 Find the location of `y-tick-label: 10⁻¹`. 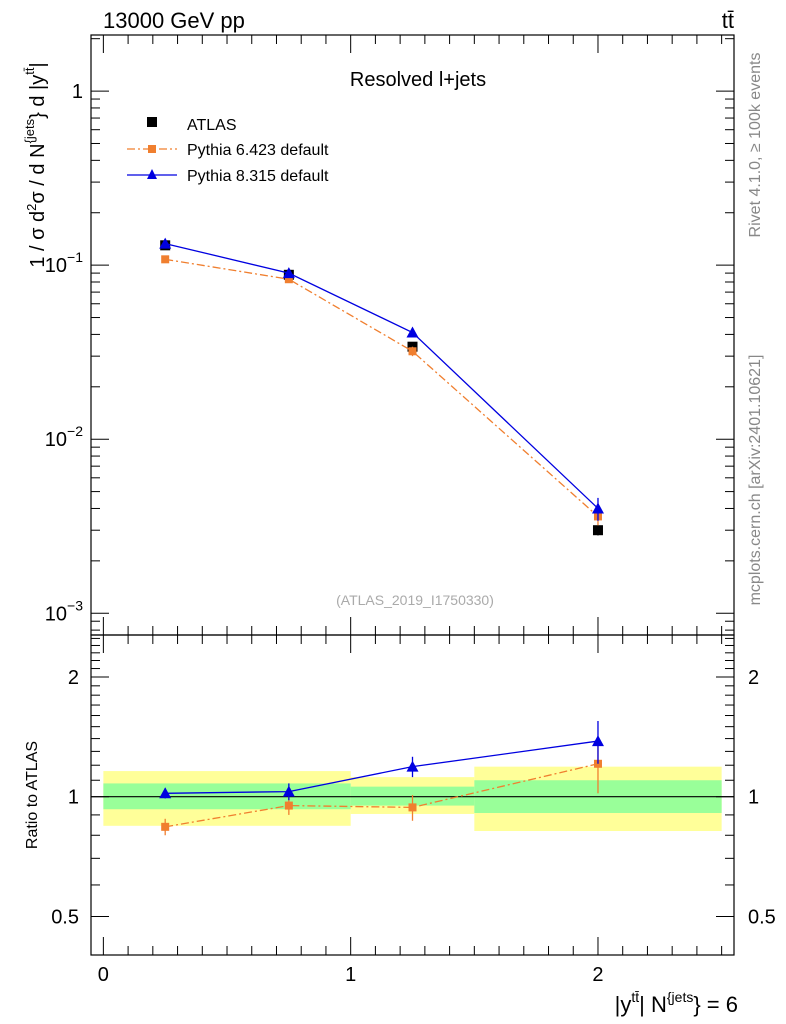

y-tick-label: 10⁻¹ is located at coordinates (64, 263).